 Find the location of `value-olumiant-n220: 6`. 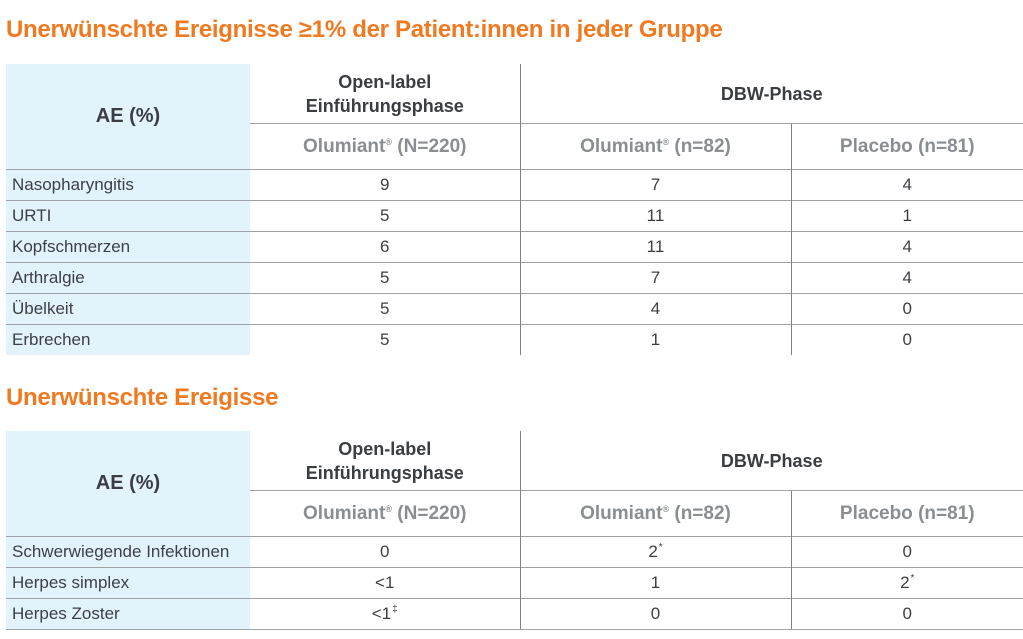

value-olumiant-n220: 6 is located at coordinates (385, 247).